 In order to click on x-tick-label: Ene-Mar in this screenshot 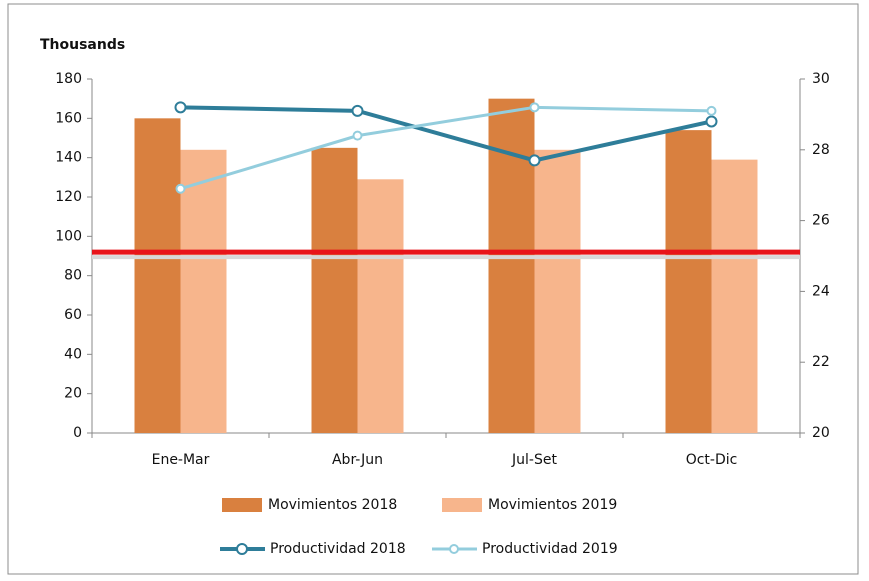, I will do `click(181, 460)`.